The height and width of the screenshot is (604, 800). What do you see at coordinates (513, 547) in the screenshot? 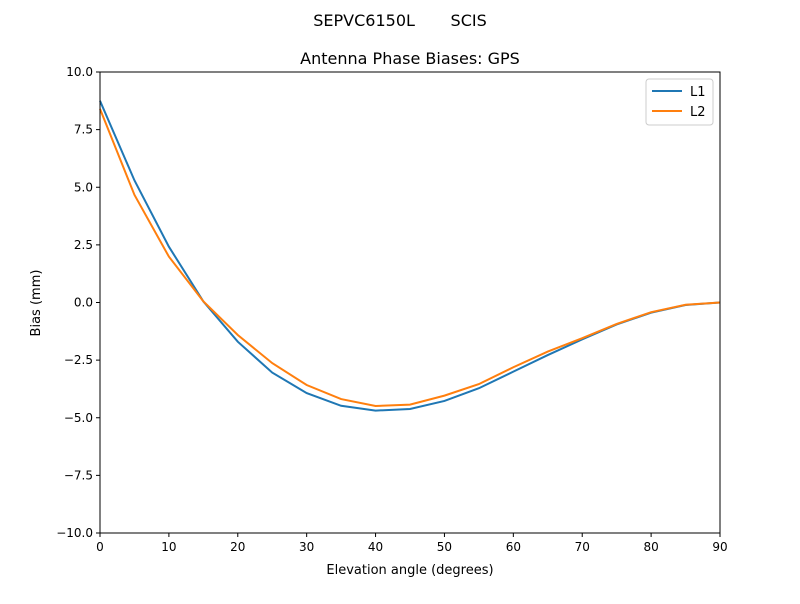
I see `x-tick-label: 60` at bounding box center [513, 547].